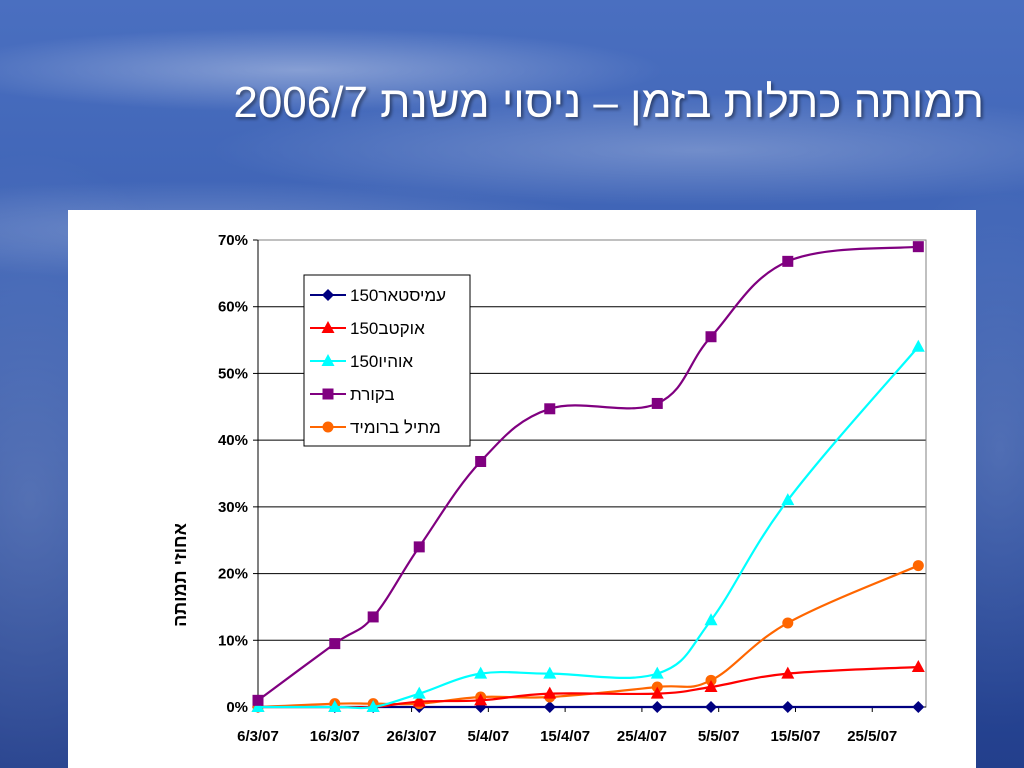 This screenshot has width=1024, height=768. What do you see at coordinates (233, 440) in the screenshot?
I see `y-tick-label: 40%` at bounding box center [233, 440].